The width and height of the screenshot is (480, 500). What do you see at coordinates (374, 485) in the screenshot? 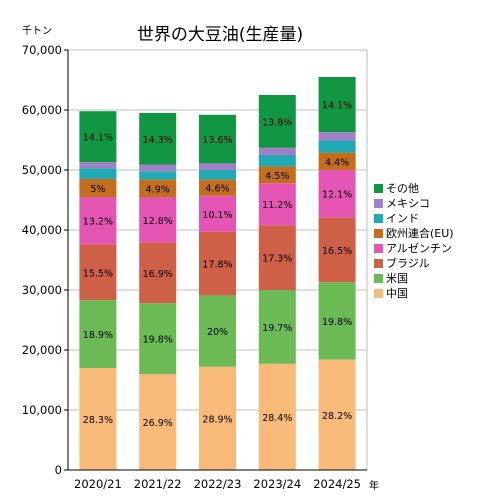
I see `x-unit-label: 年` at bounding box center [374, 485].